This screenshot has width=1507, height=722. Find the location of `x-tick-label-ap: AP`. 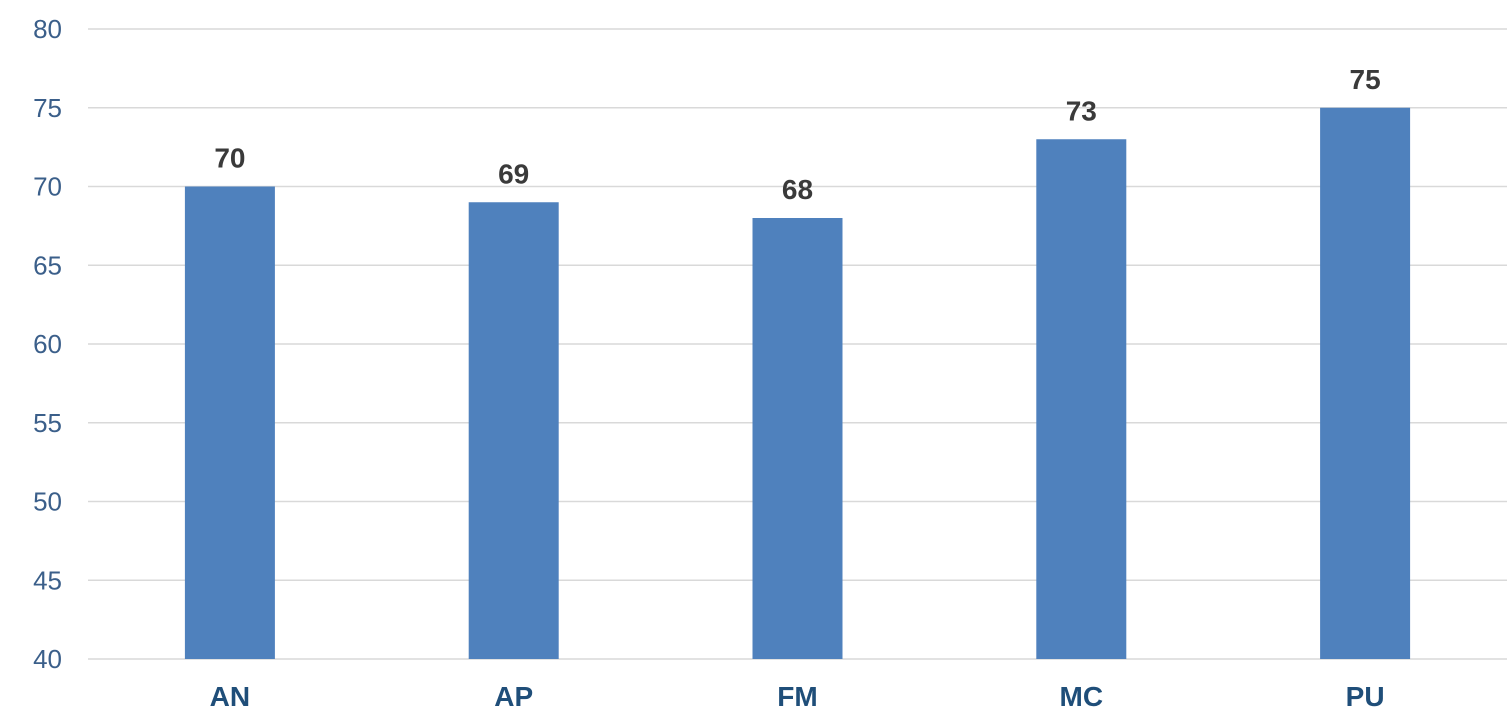

x-tick-label-ap: AP is located at coordinates (513, 696).